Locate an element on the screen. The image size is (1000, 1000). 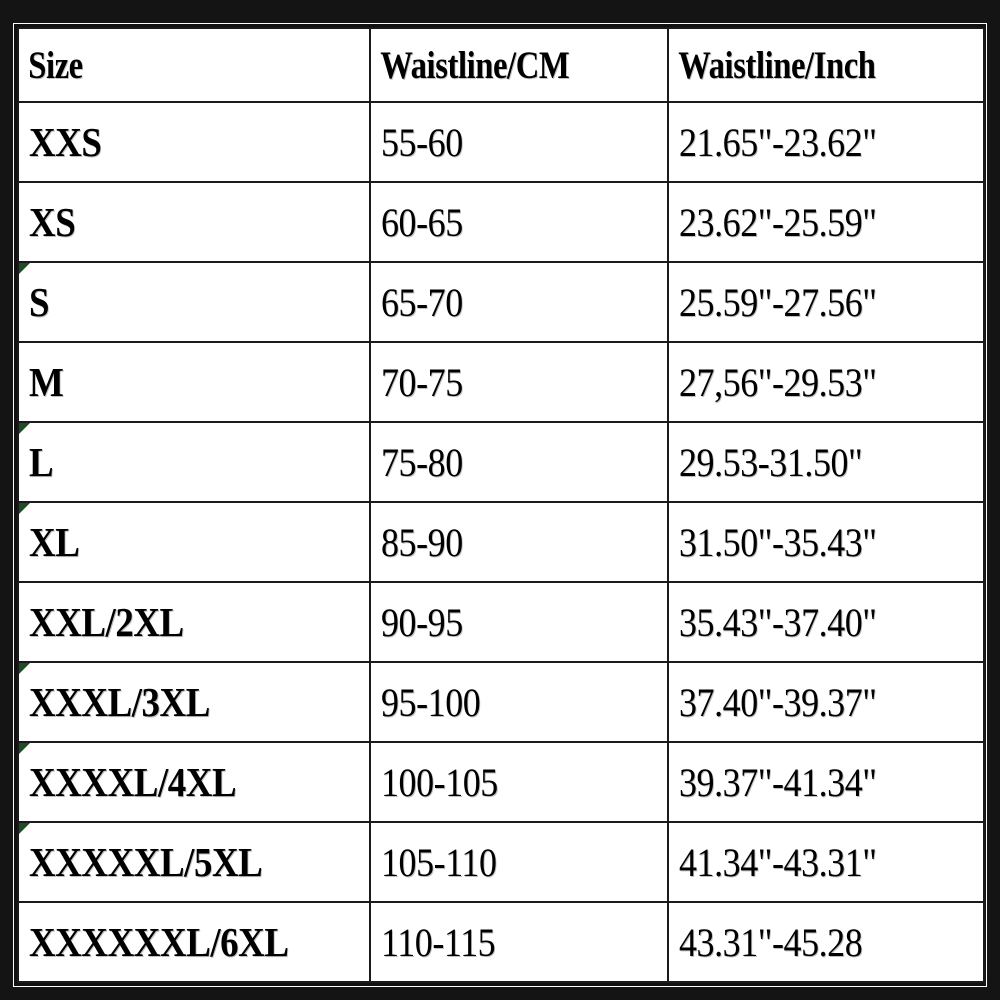
cell-waistline-inch: 39.37"-41.34" is located at coordinates (826, 782).